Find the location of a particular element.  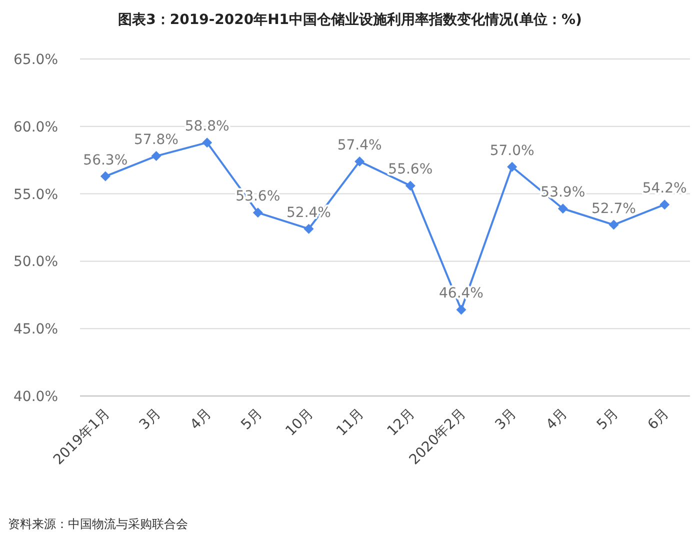

x-tick-label: 11月 is located at coordinates (351, 423).